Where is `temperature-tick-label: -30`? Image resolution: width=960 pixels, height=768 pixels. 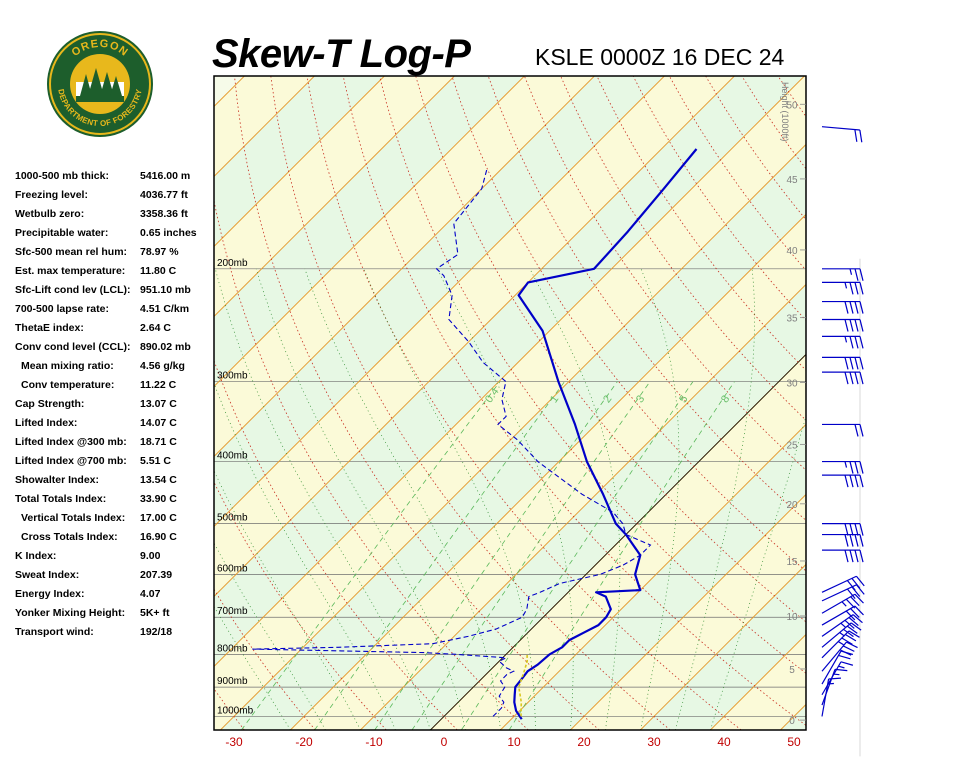 temperature-tick-label: -30 is located at coordinates (234, 742).